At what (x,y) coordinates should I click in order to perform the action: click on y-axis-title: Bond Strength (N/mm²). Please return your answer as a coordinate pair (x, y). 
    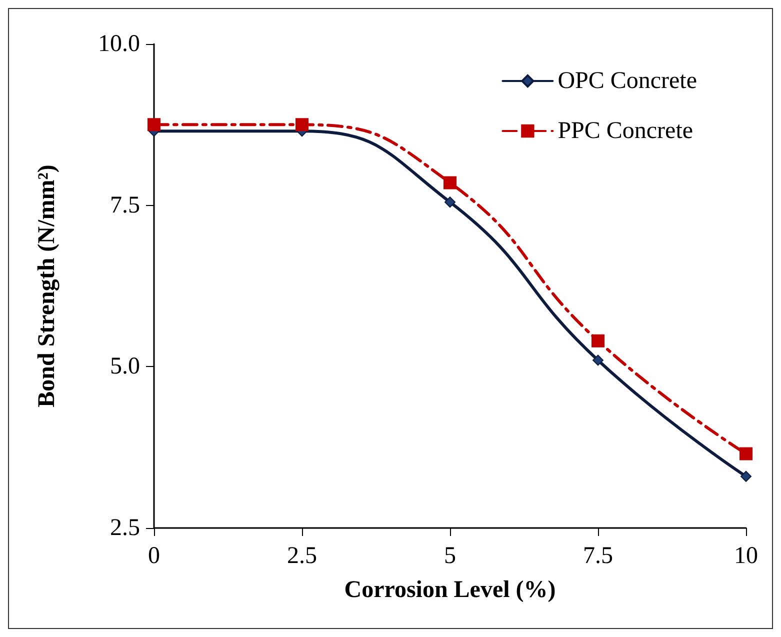
    Looking at the image, I should click on (47, 286).